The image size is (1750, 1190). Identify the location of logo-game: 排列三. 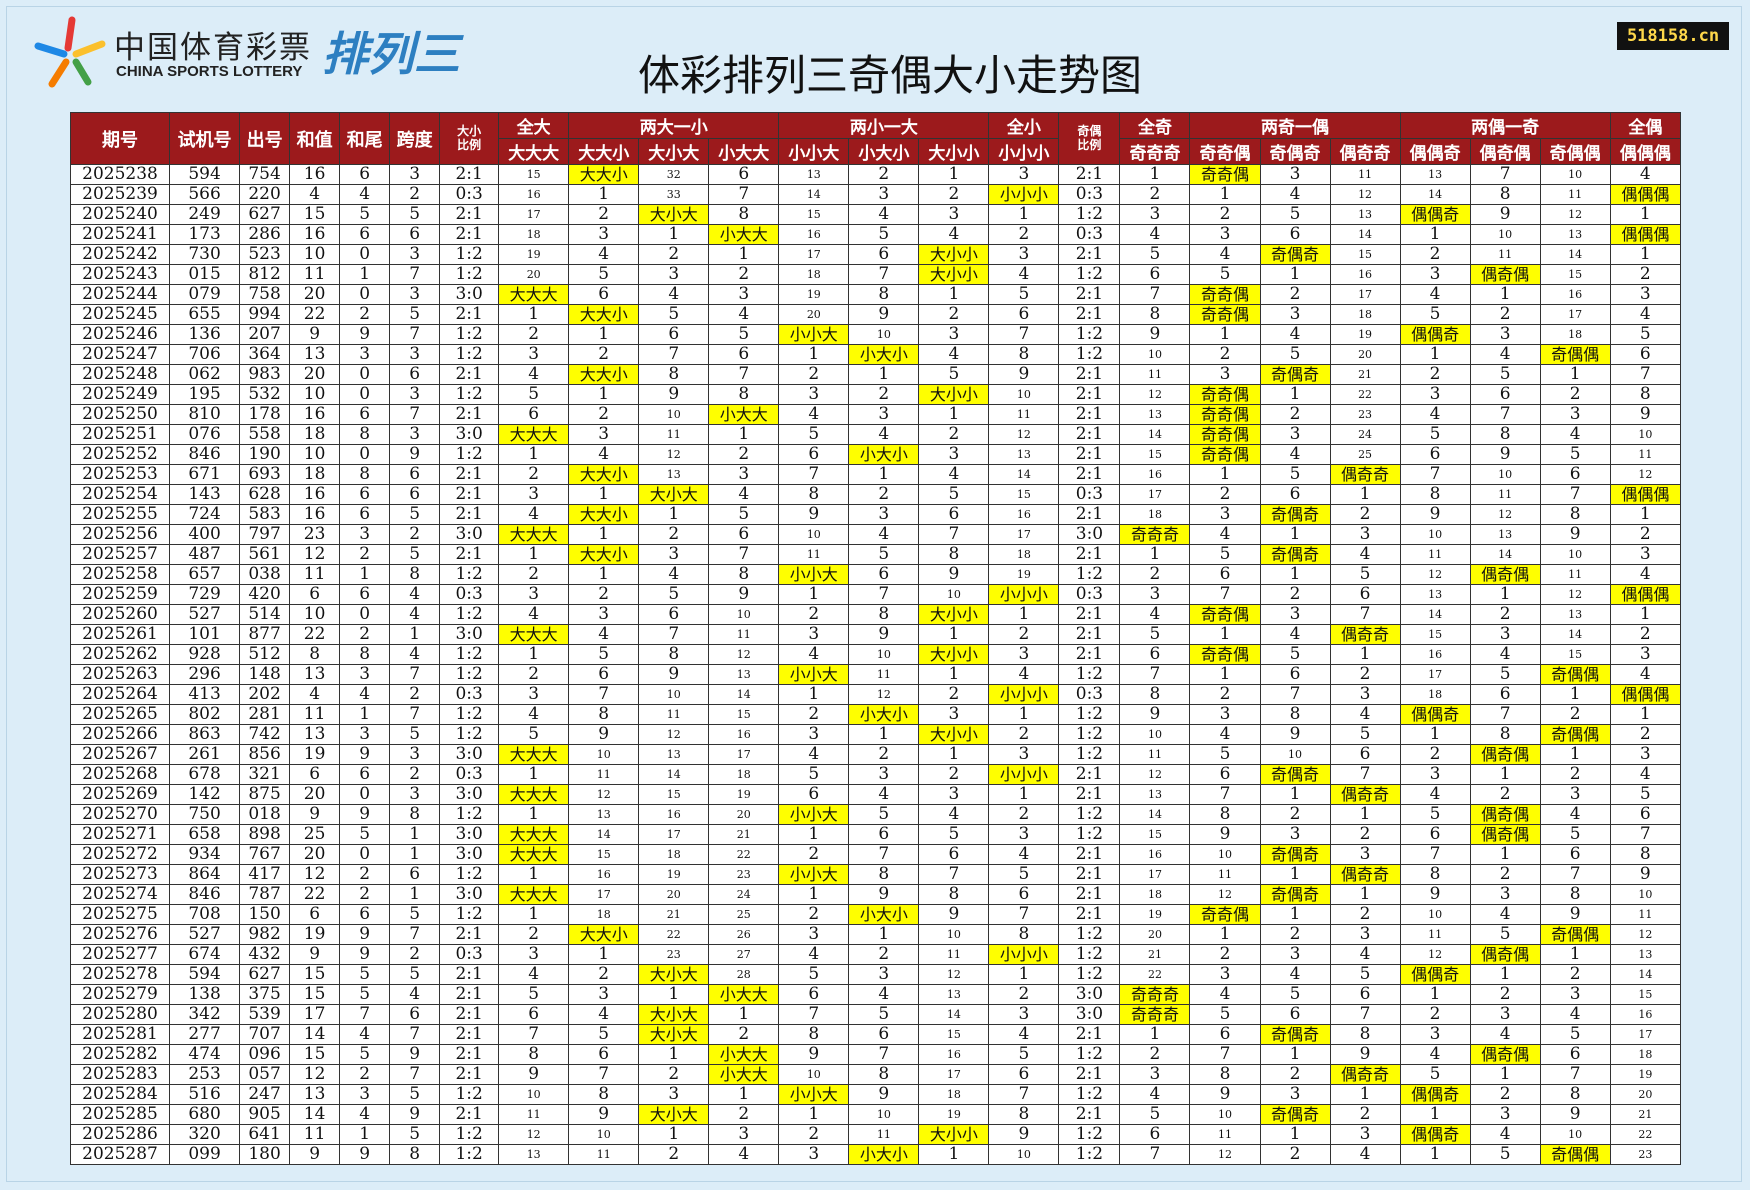
(391, 54).